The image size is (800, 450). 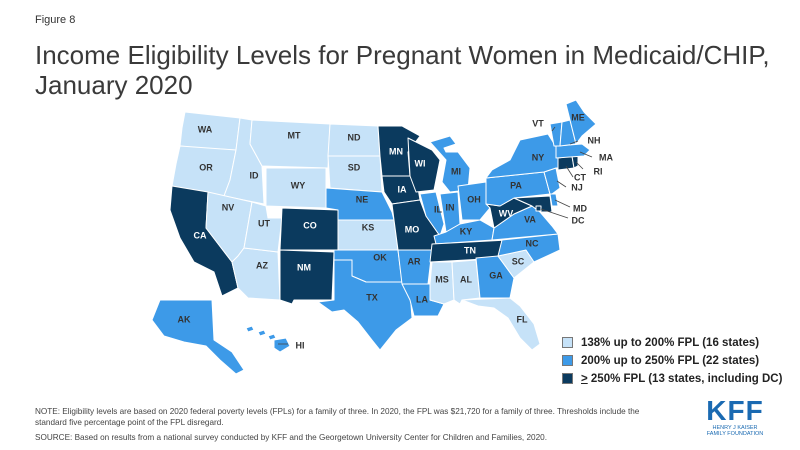 I want to click on label-ga: GA, so click(x=496, y=275).